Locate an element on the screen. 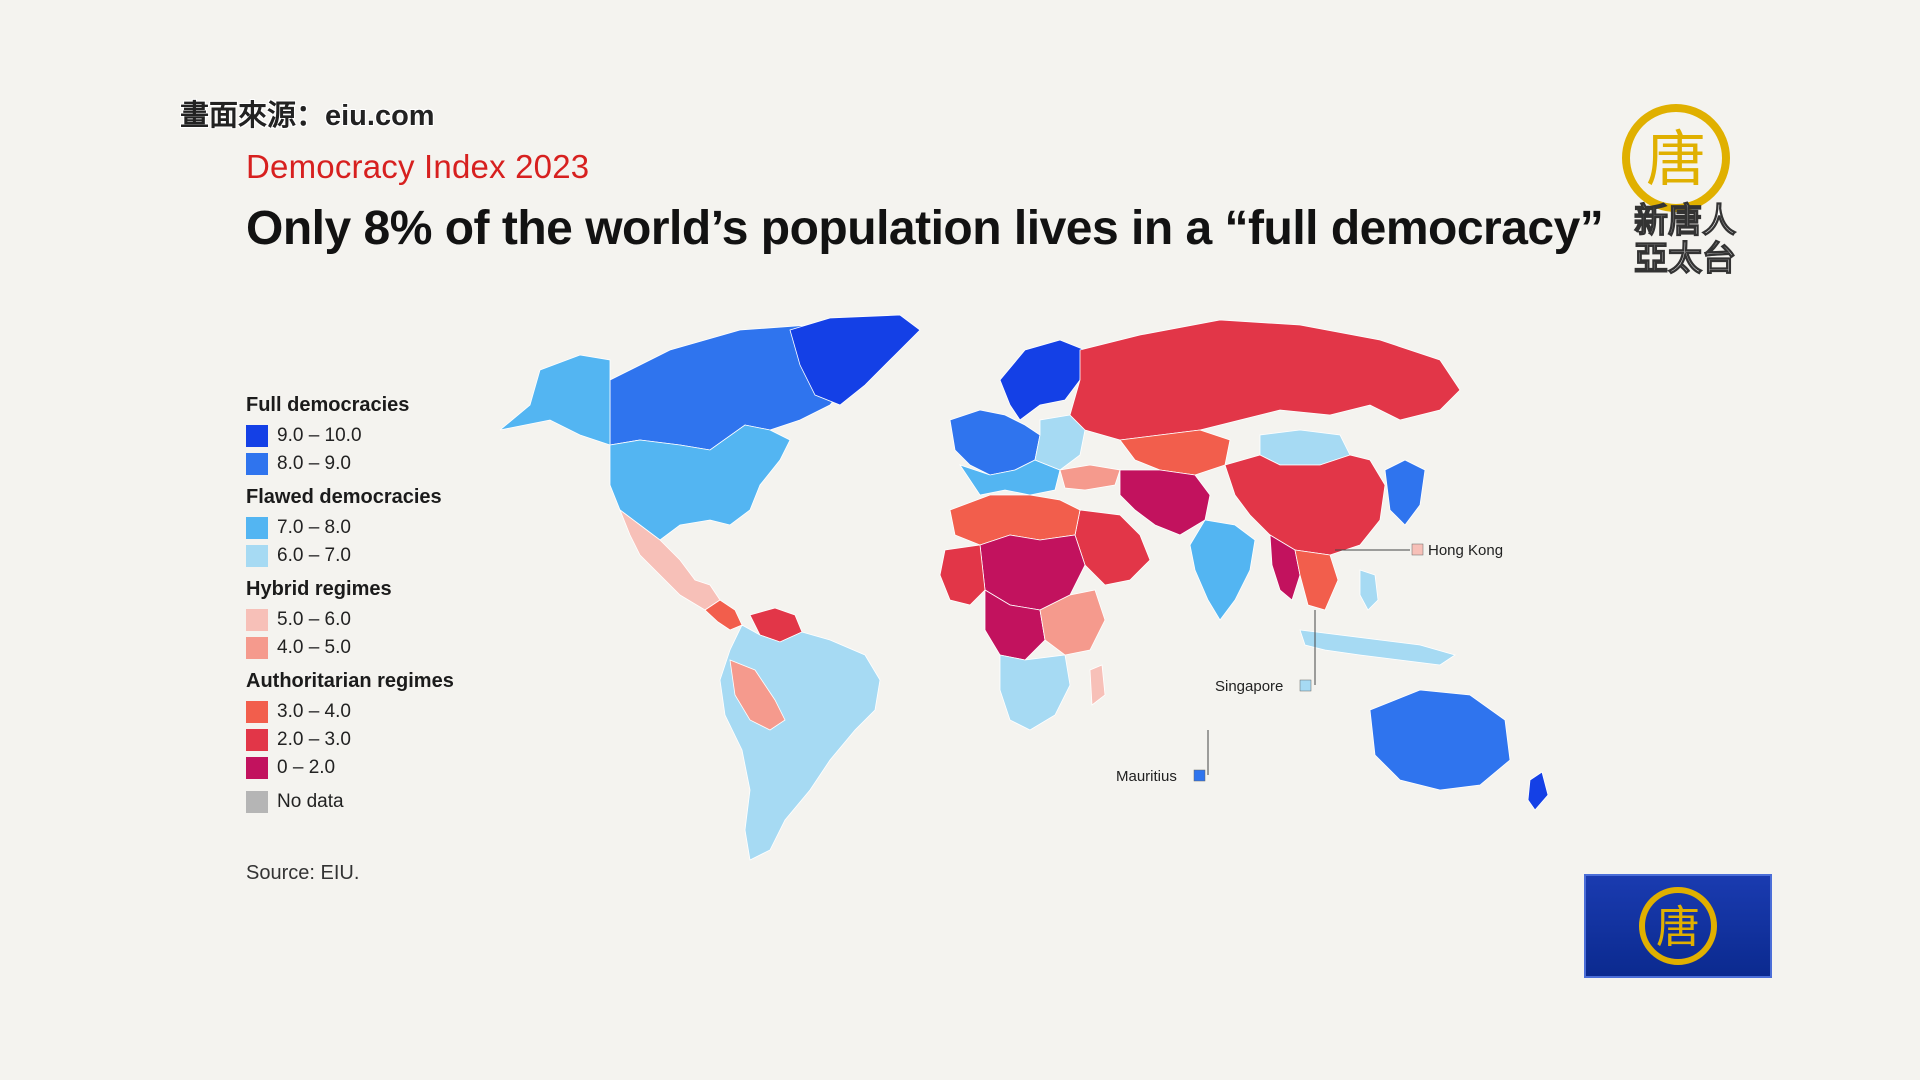  legend-group-full: Full democracies 9.0 – 10.0 8.0 – 9.0 is located at coordinates (366, 435).